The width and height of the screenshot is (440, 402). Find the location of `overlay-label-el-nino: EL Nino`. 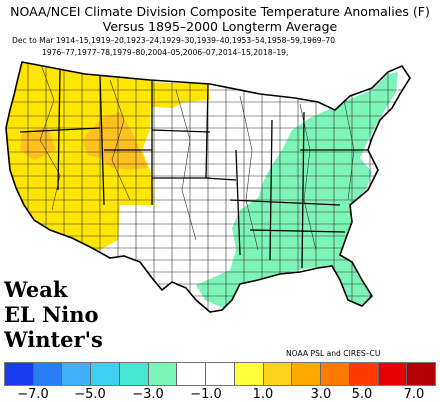

overlay-label-el-nino: EL Nino is located at coordinates (51, 314).